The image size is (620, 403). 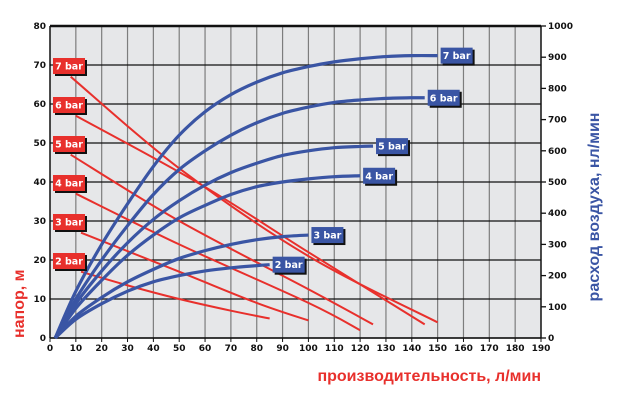 I want to click on y2-tick-label: 400, so click(x=557, y=214).